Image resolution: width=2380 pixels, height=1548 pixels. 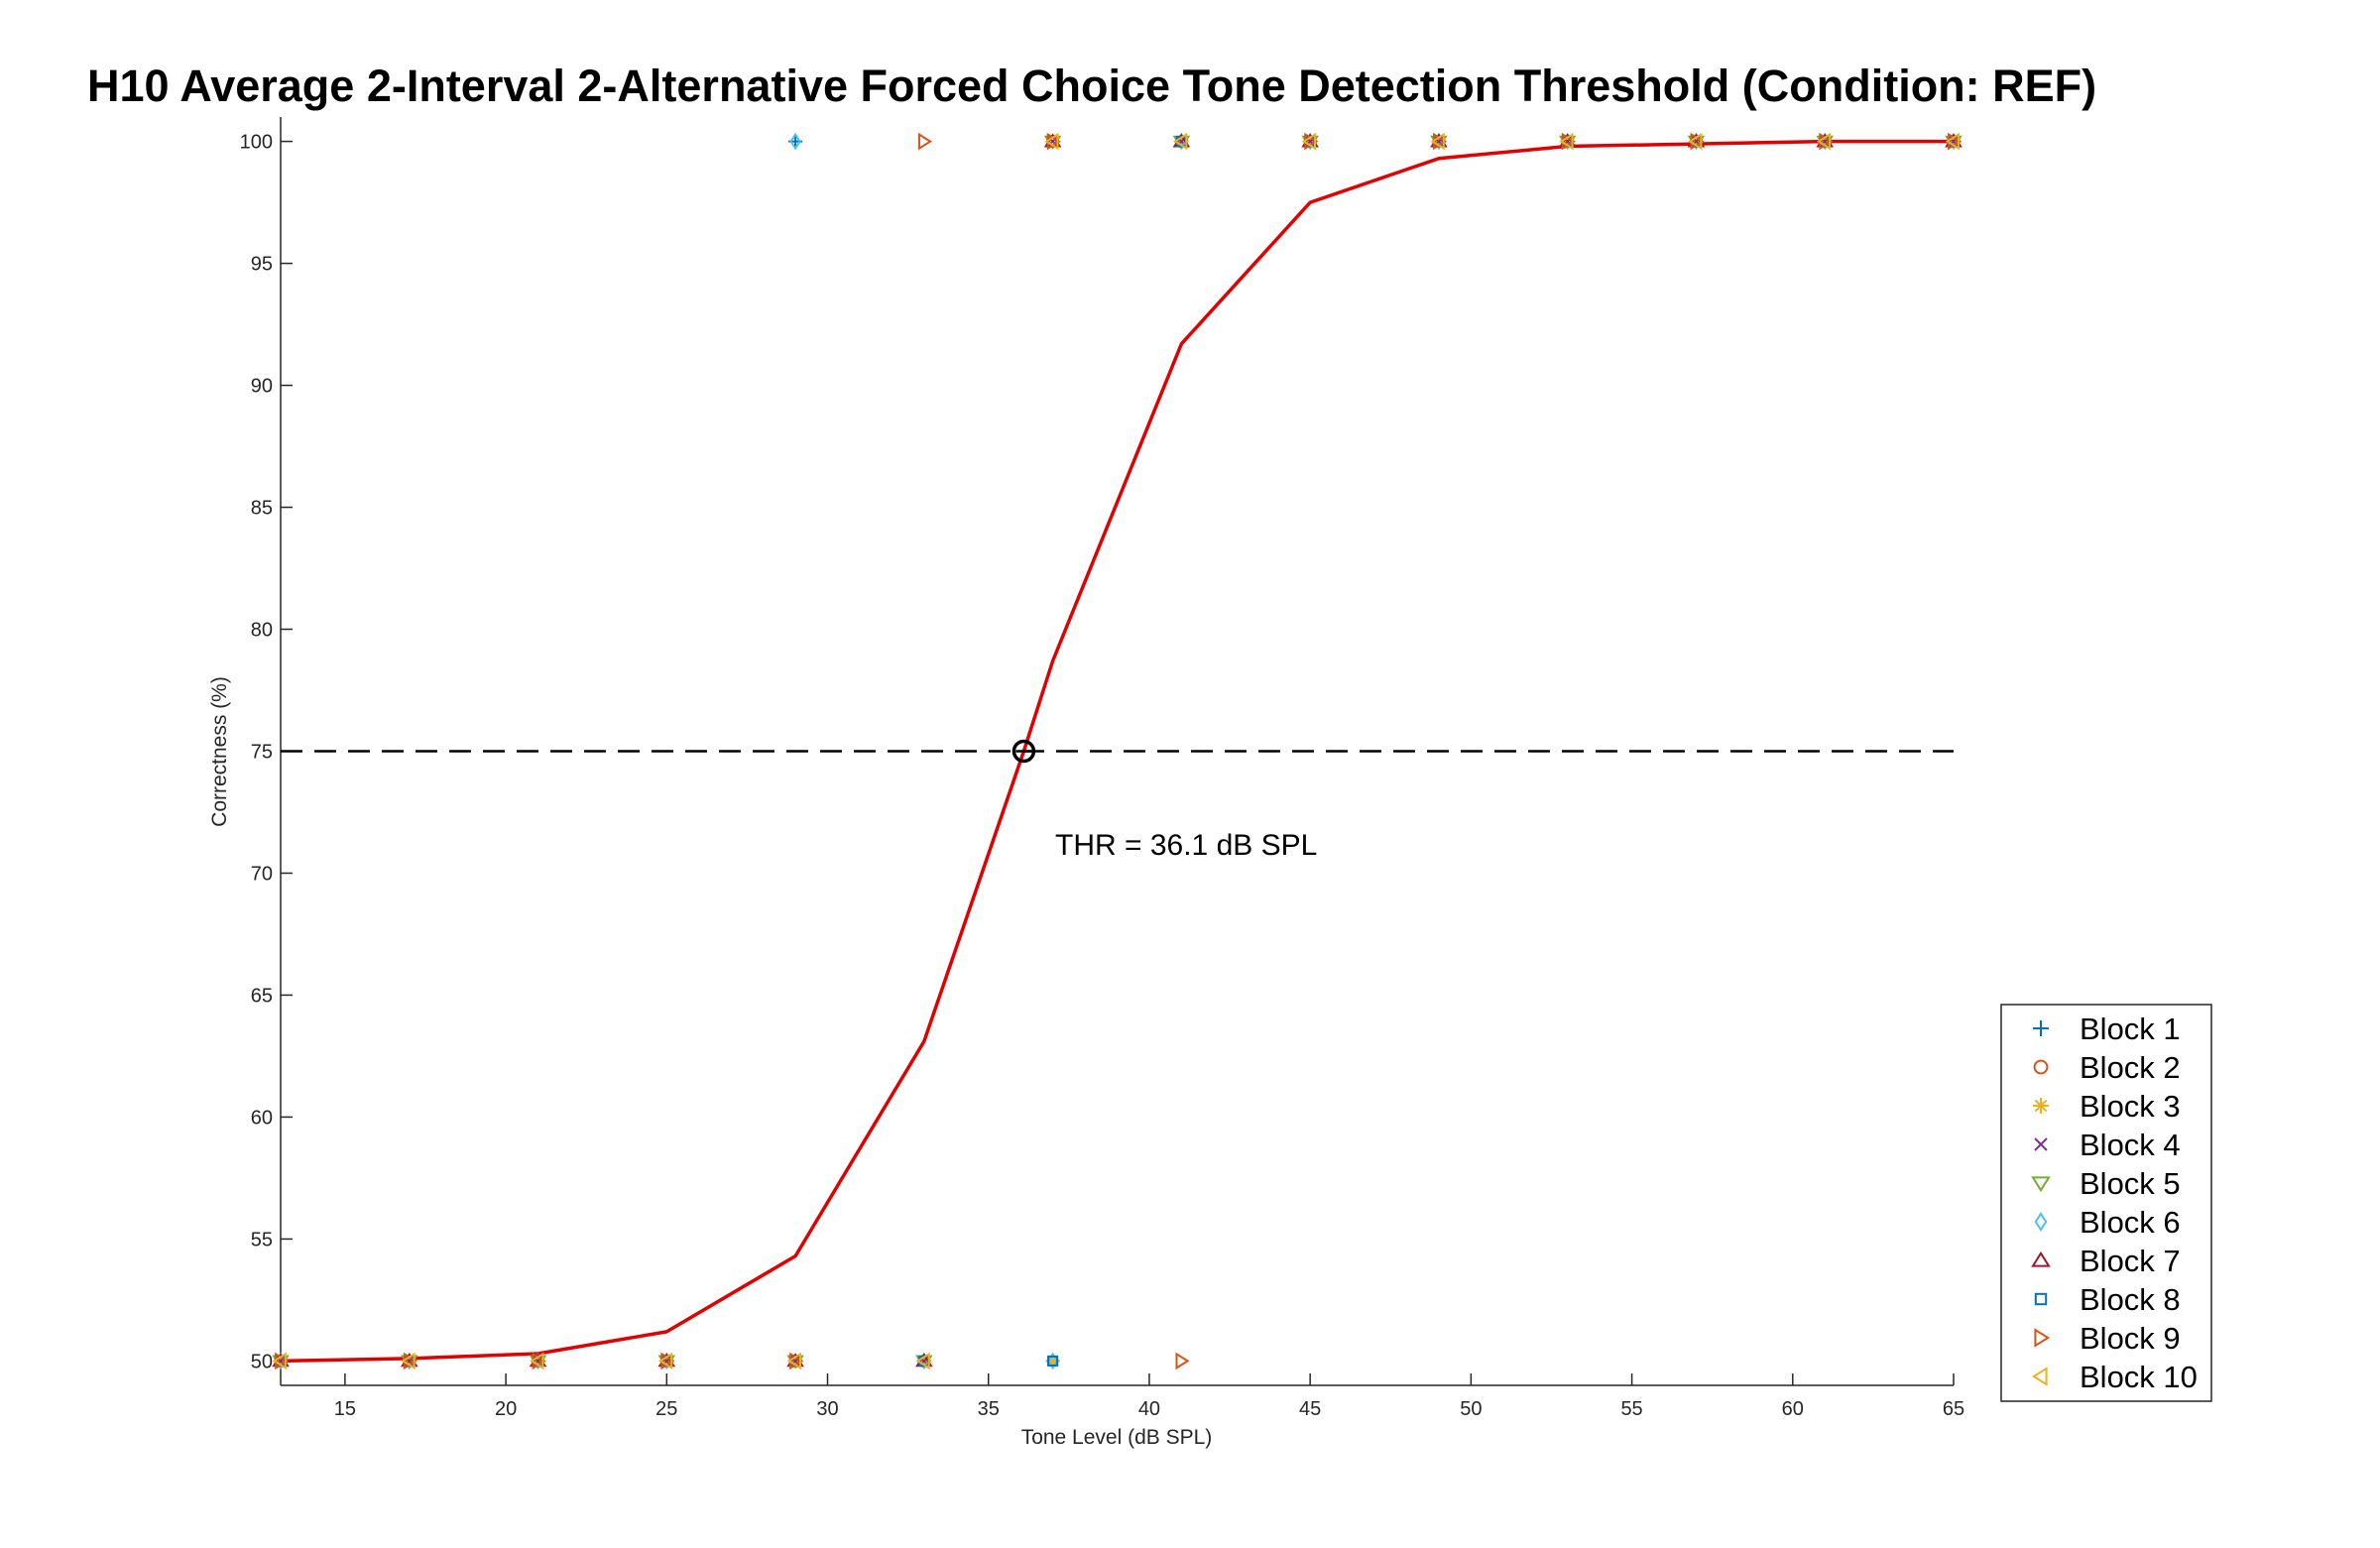 I want to click on y-tick-label: 50, so click(x=262, y=1361).